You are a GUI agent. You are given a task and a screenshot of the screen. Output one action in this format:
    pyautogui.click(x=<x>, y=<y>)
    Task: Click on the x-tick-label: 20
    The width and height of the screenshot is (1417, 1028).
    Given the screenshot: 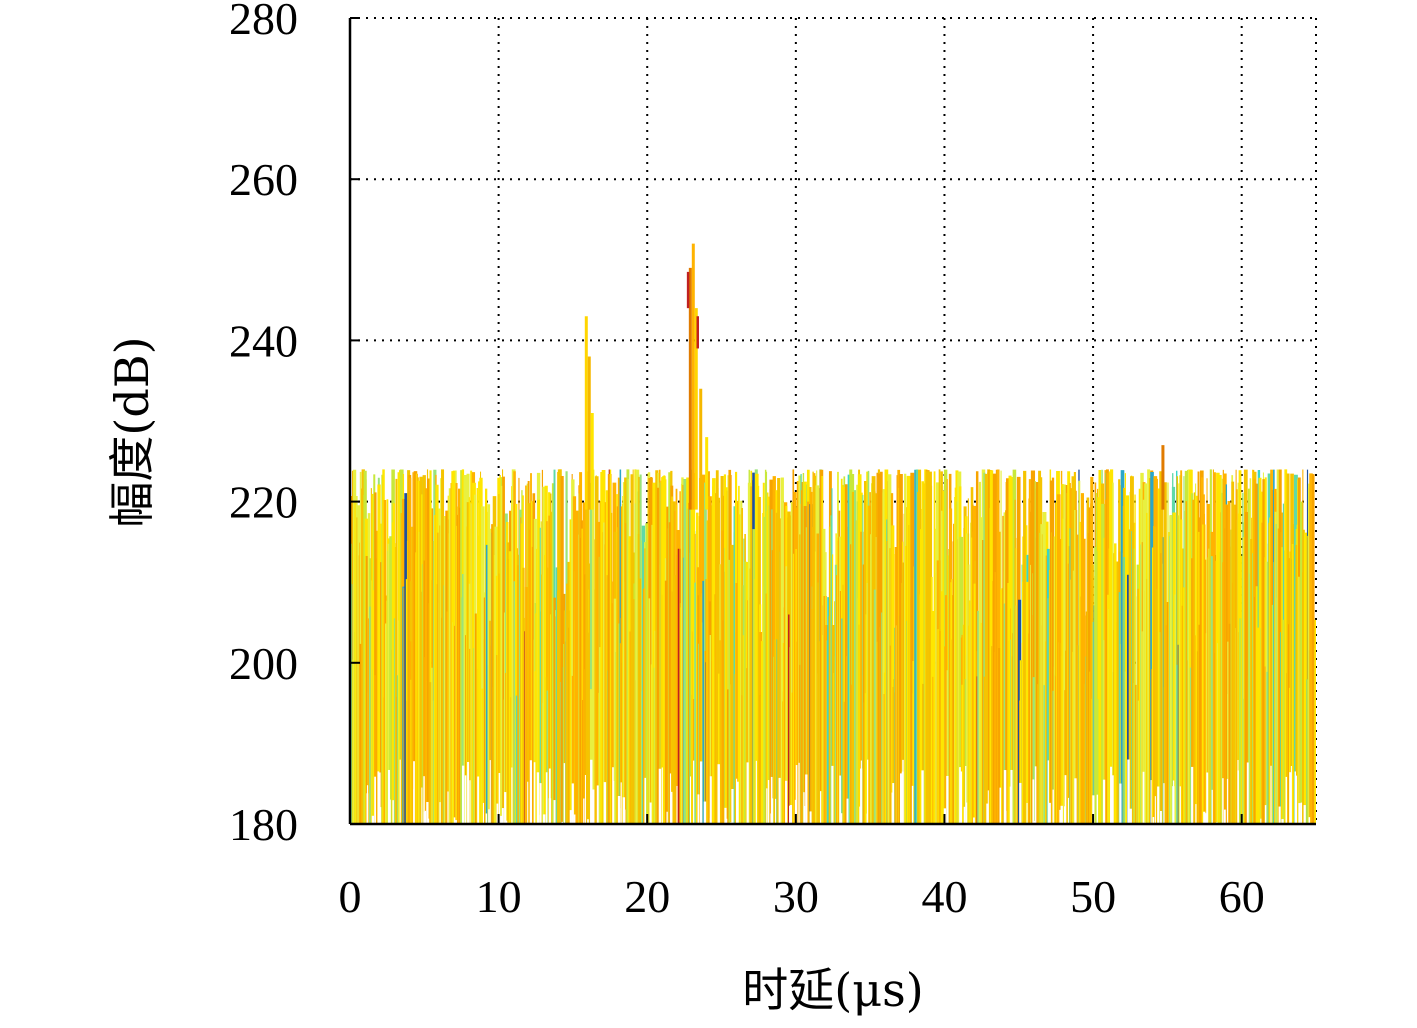 What is the action you would take?
    pyautogui.click(x=647, y=896)
    